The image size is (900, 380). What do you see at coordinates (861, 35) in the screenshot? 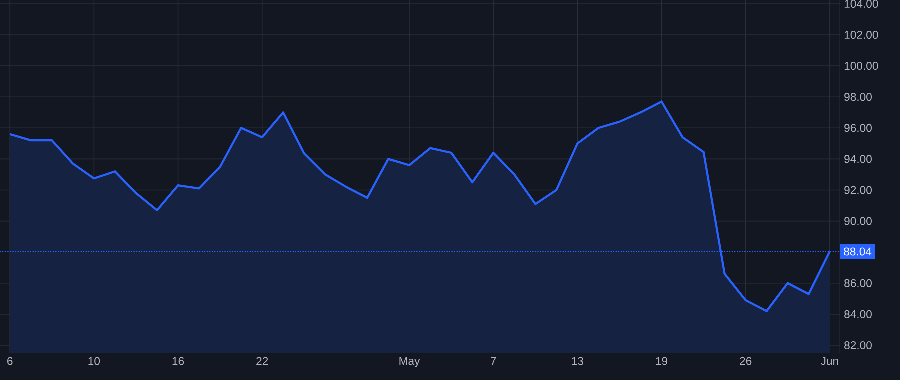
I see `y-tick-label: 102.00` at bounding box center [861, 35].